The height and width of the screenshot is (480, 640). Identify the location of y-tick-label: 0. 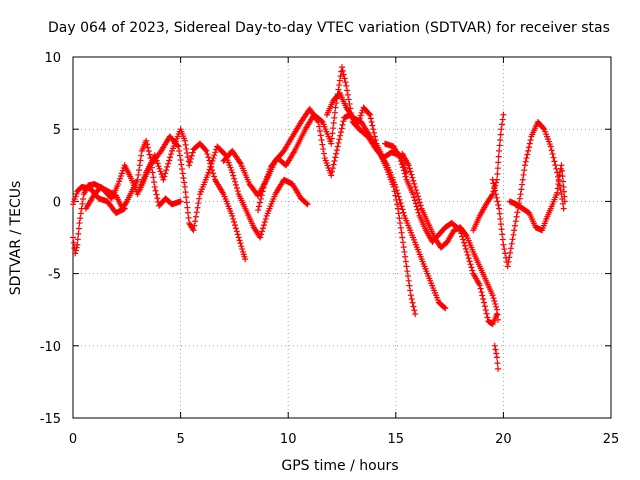
(57, 202).